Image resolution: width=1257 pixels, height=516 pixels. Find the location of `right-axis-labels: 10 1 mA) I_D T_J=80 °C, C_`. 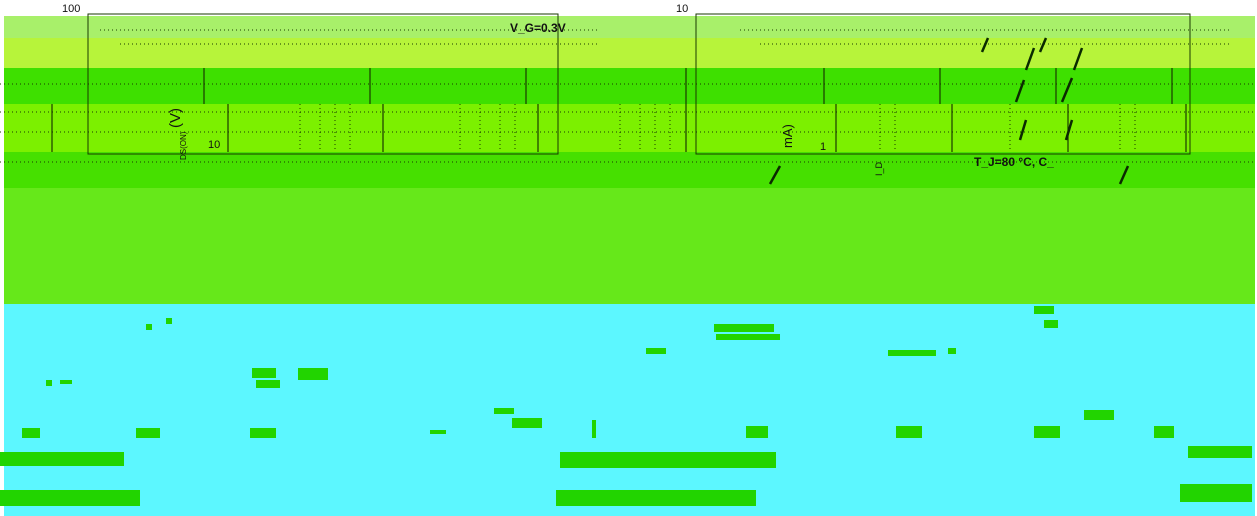

right-axis-labels: 10 1 mA) I_D T_J=80 °C, C_ is located at coordinates (865, 89).